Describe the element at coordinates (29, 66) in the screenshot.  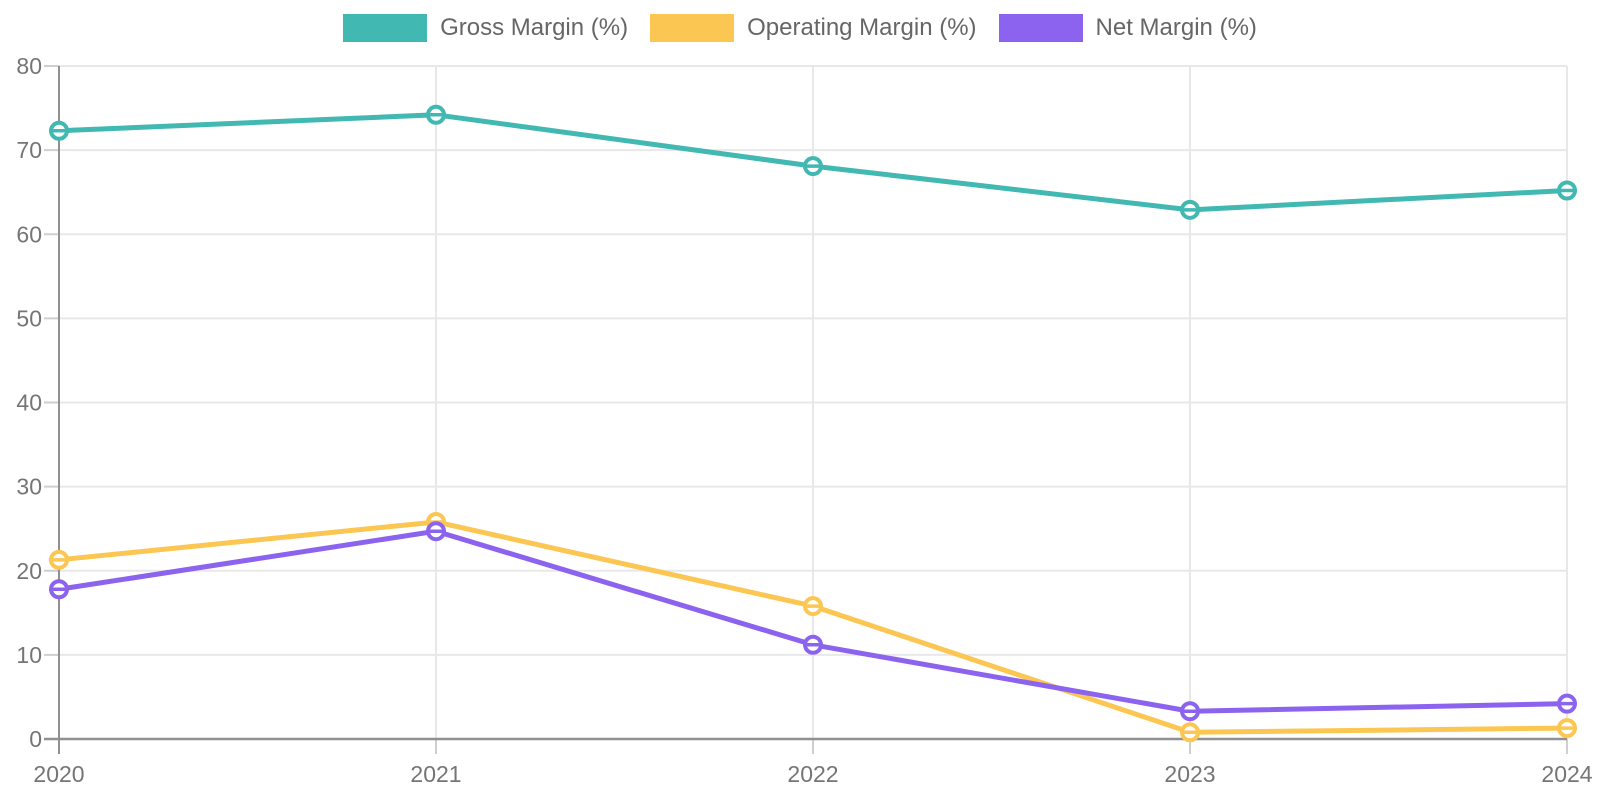
I see `y-tick-label-80: 80` at that location.